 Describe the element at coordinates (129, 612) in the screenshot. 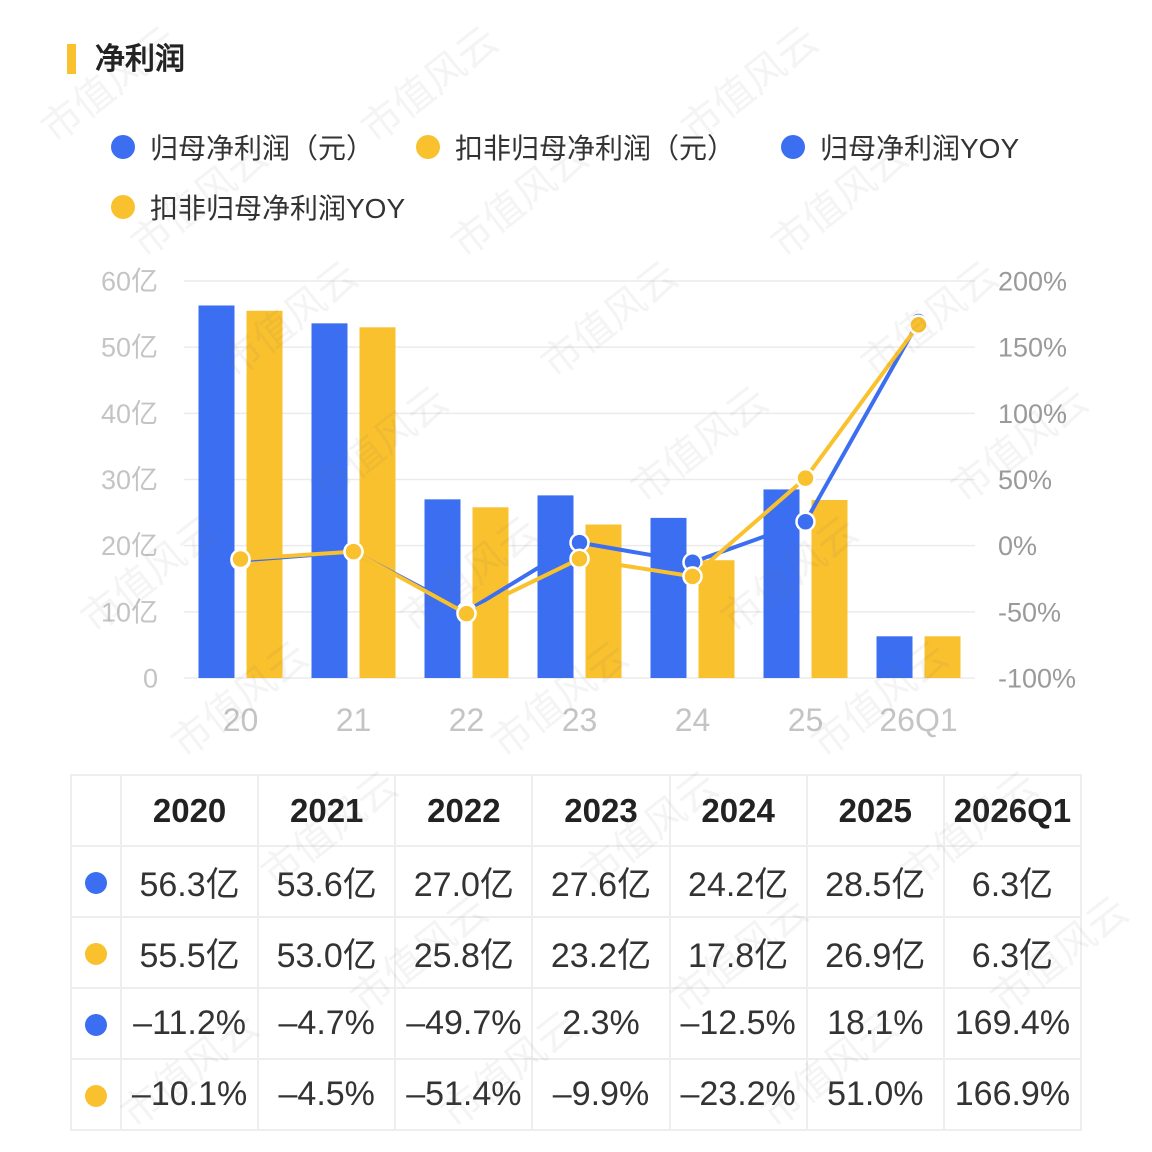

I see `left-axis-tick-label: 10亿` at that location.